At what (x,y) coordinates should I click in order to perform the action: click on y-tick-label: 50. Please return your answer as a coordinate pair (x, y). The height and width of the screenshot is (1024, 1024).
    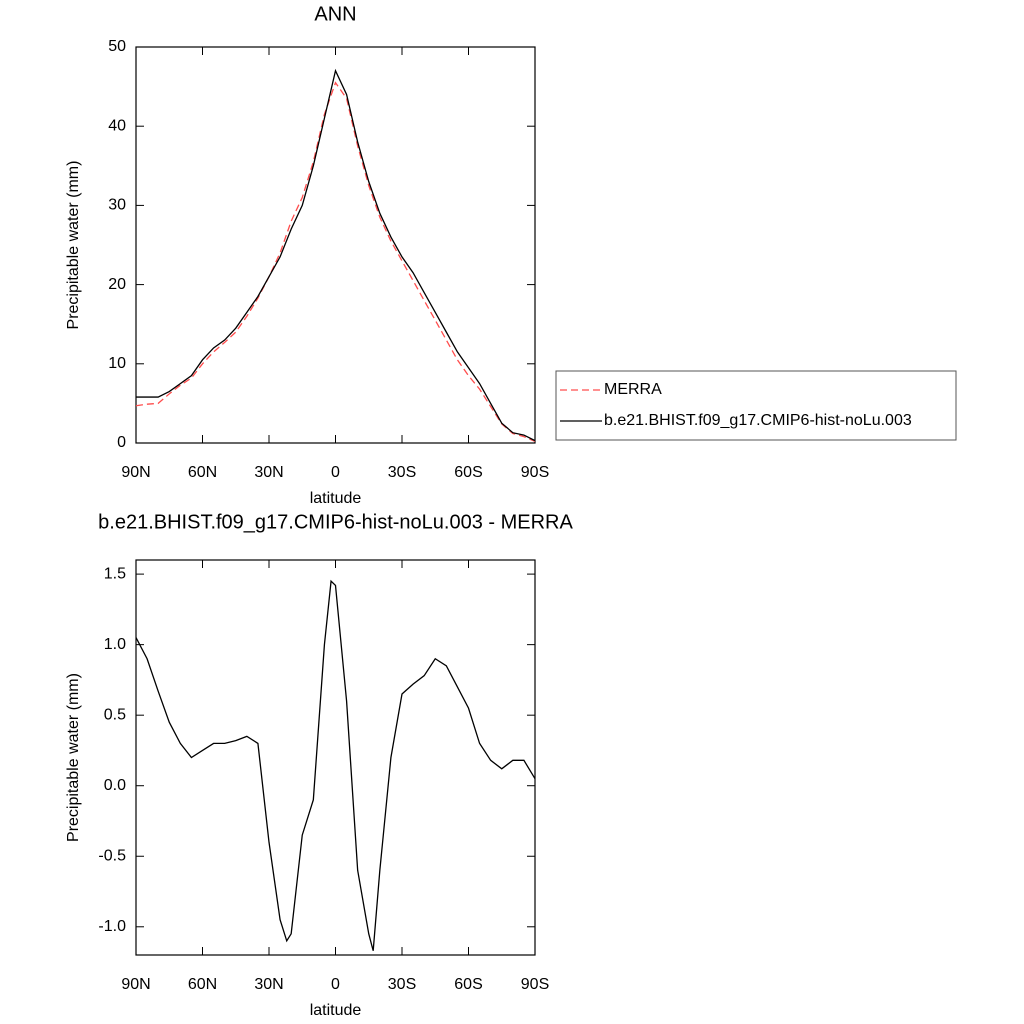
    Looking at the image, I should click on (117, 46).